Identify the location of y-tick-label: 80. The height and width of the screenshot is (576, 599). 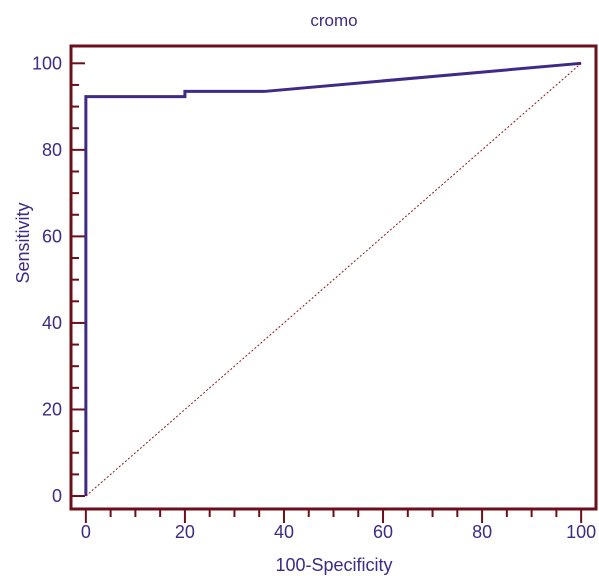
(52, 150).